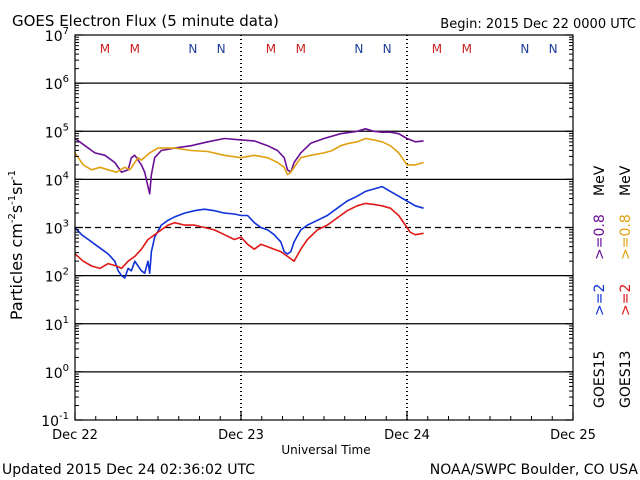  Describe the element at coordinates (324, 427) in the screenshot. I see `x-axis-ticks: Dec 22 Dec 23 Dec 24 Dec 25` at that location.